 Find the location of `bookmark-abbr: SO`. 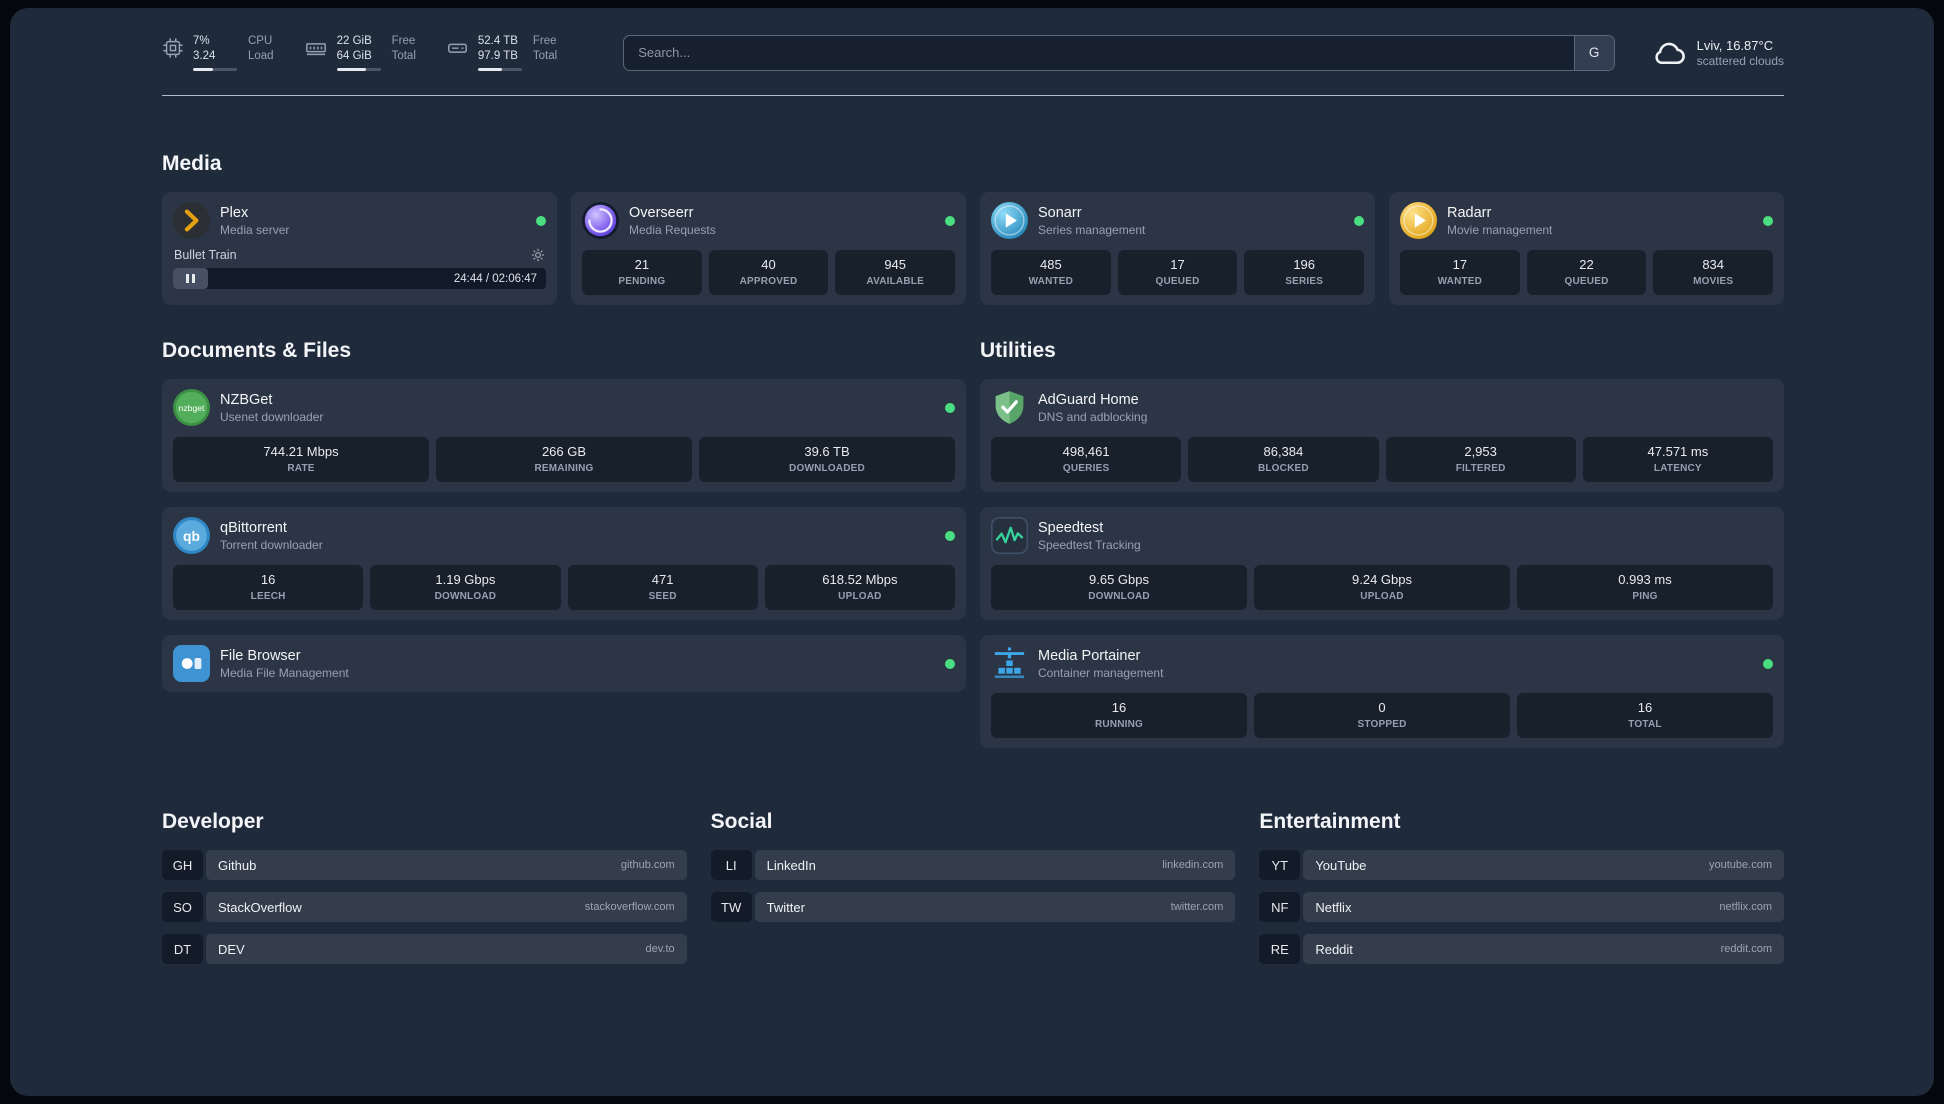

bookmark-abbr: SO is located at coordinates (182, 907).